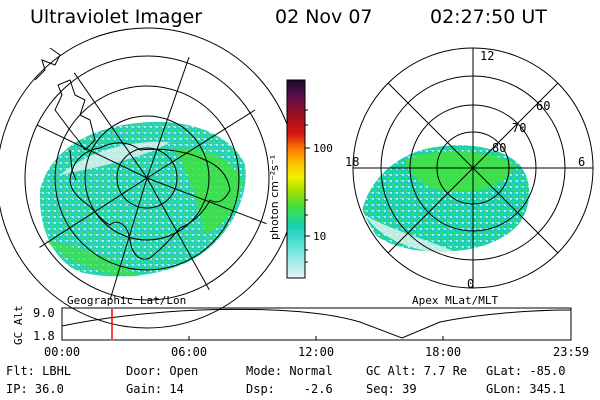 The image size is (600, 400). I want to click on altitude-plot-frame, so click(316, 324).